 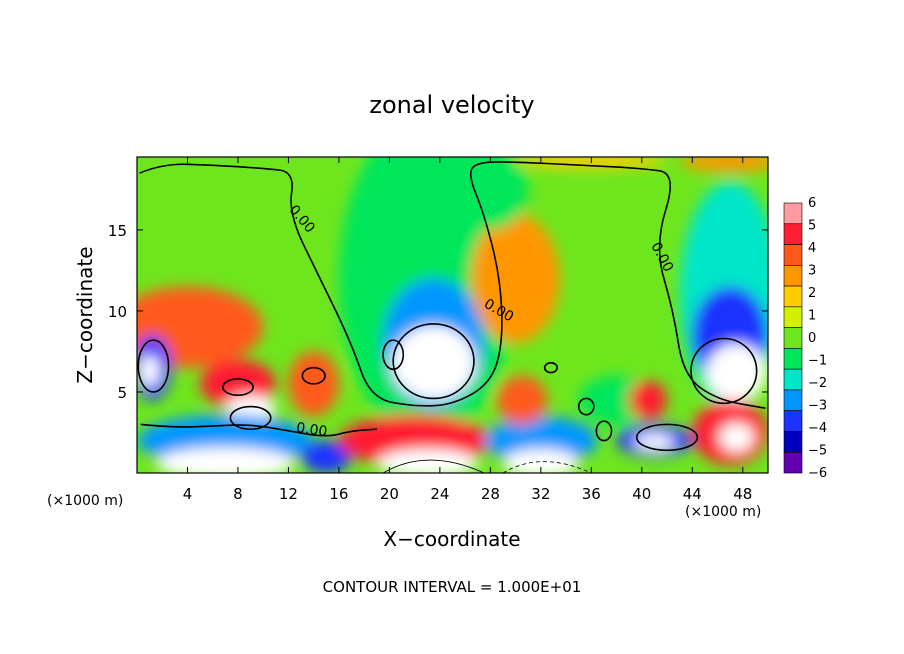 I want to click on x-tick-label: 20, so click(x=389, y=494).